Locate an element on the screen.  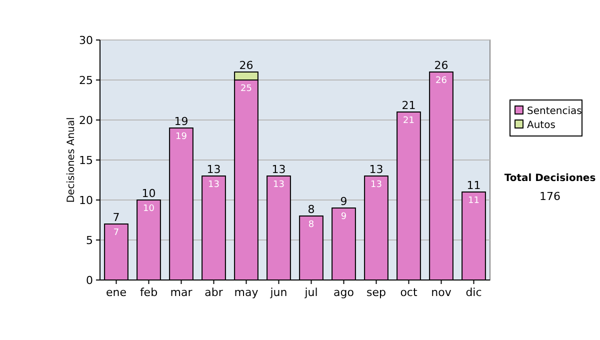
x-tick-label: ago is located at coordinates (344, 292).